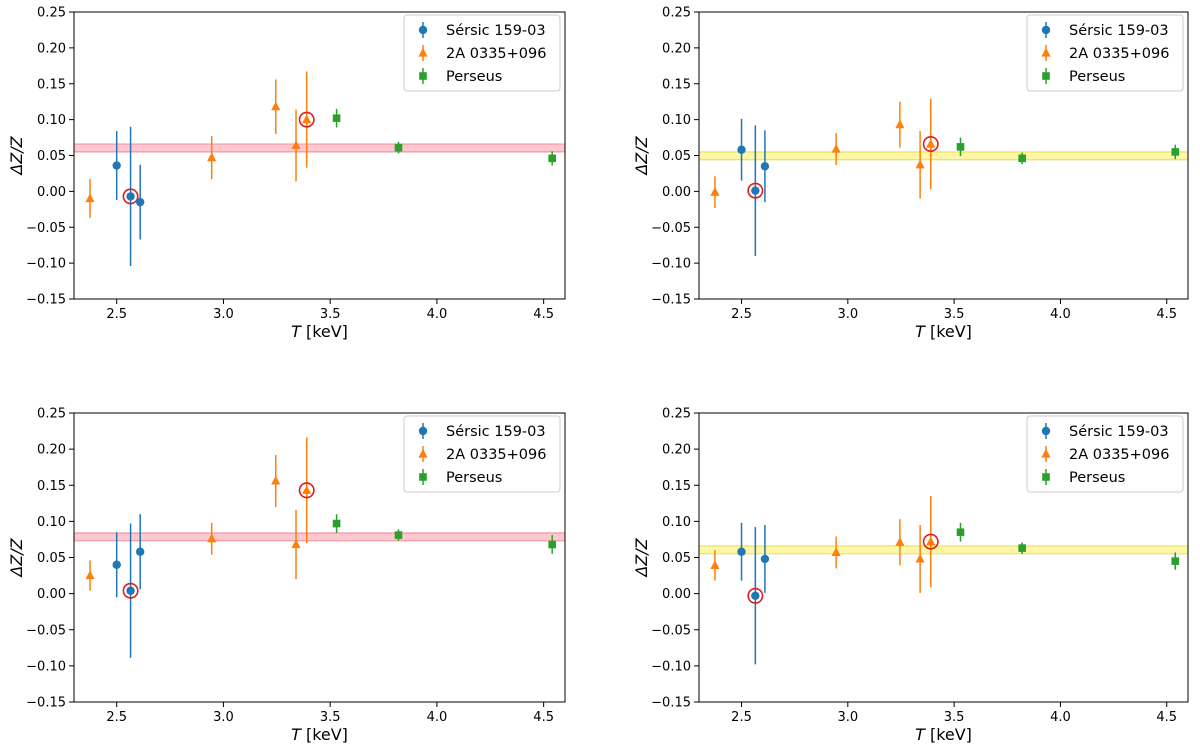 This screenshot has width=1200, height=744. What do you see at coordinates (671, 300) in the screenshot?
I see `y-tick-label: −0.15` at bounding box center [671, 300].